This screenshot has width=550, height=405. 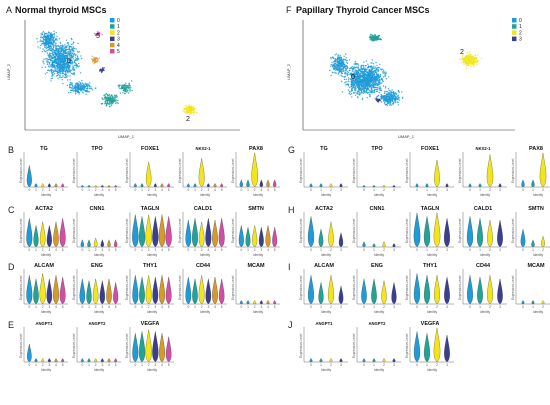 What do you see at coordinates (44, 209) in the screenshot?
I see `gene-title: ACTA2` at bounding box center [44, 209].